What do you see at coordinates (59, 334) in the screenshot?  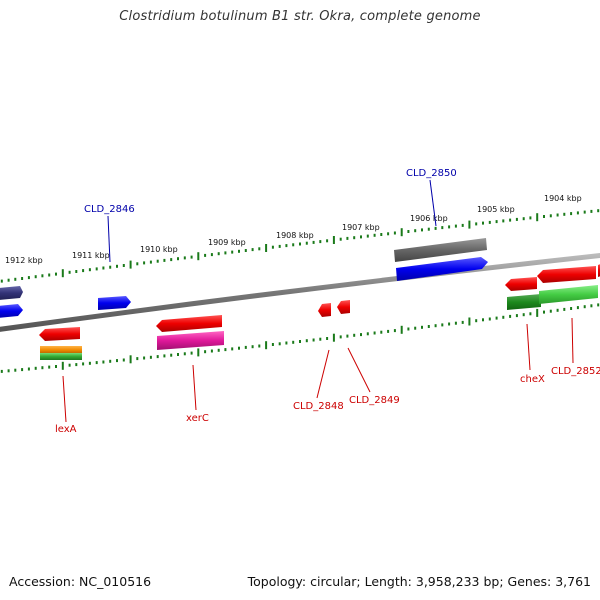 I see `gene-arrow-lexa` at bounding box center [59, 334].